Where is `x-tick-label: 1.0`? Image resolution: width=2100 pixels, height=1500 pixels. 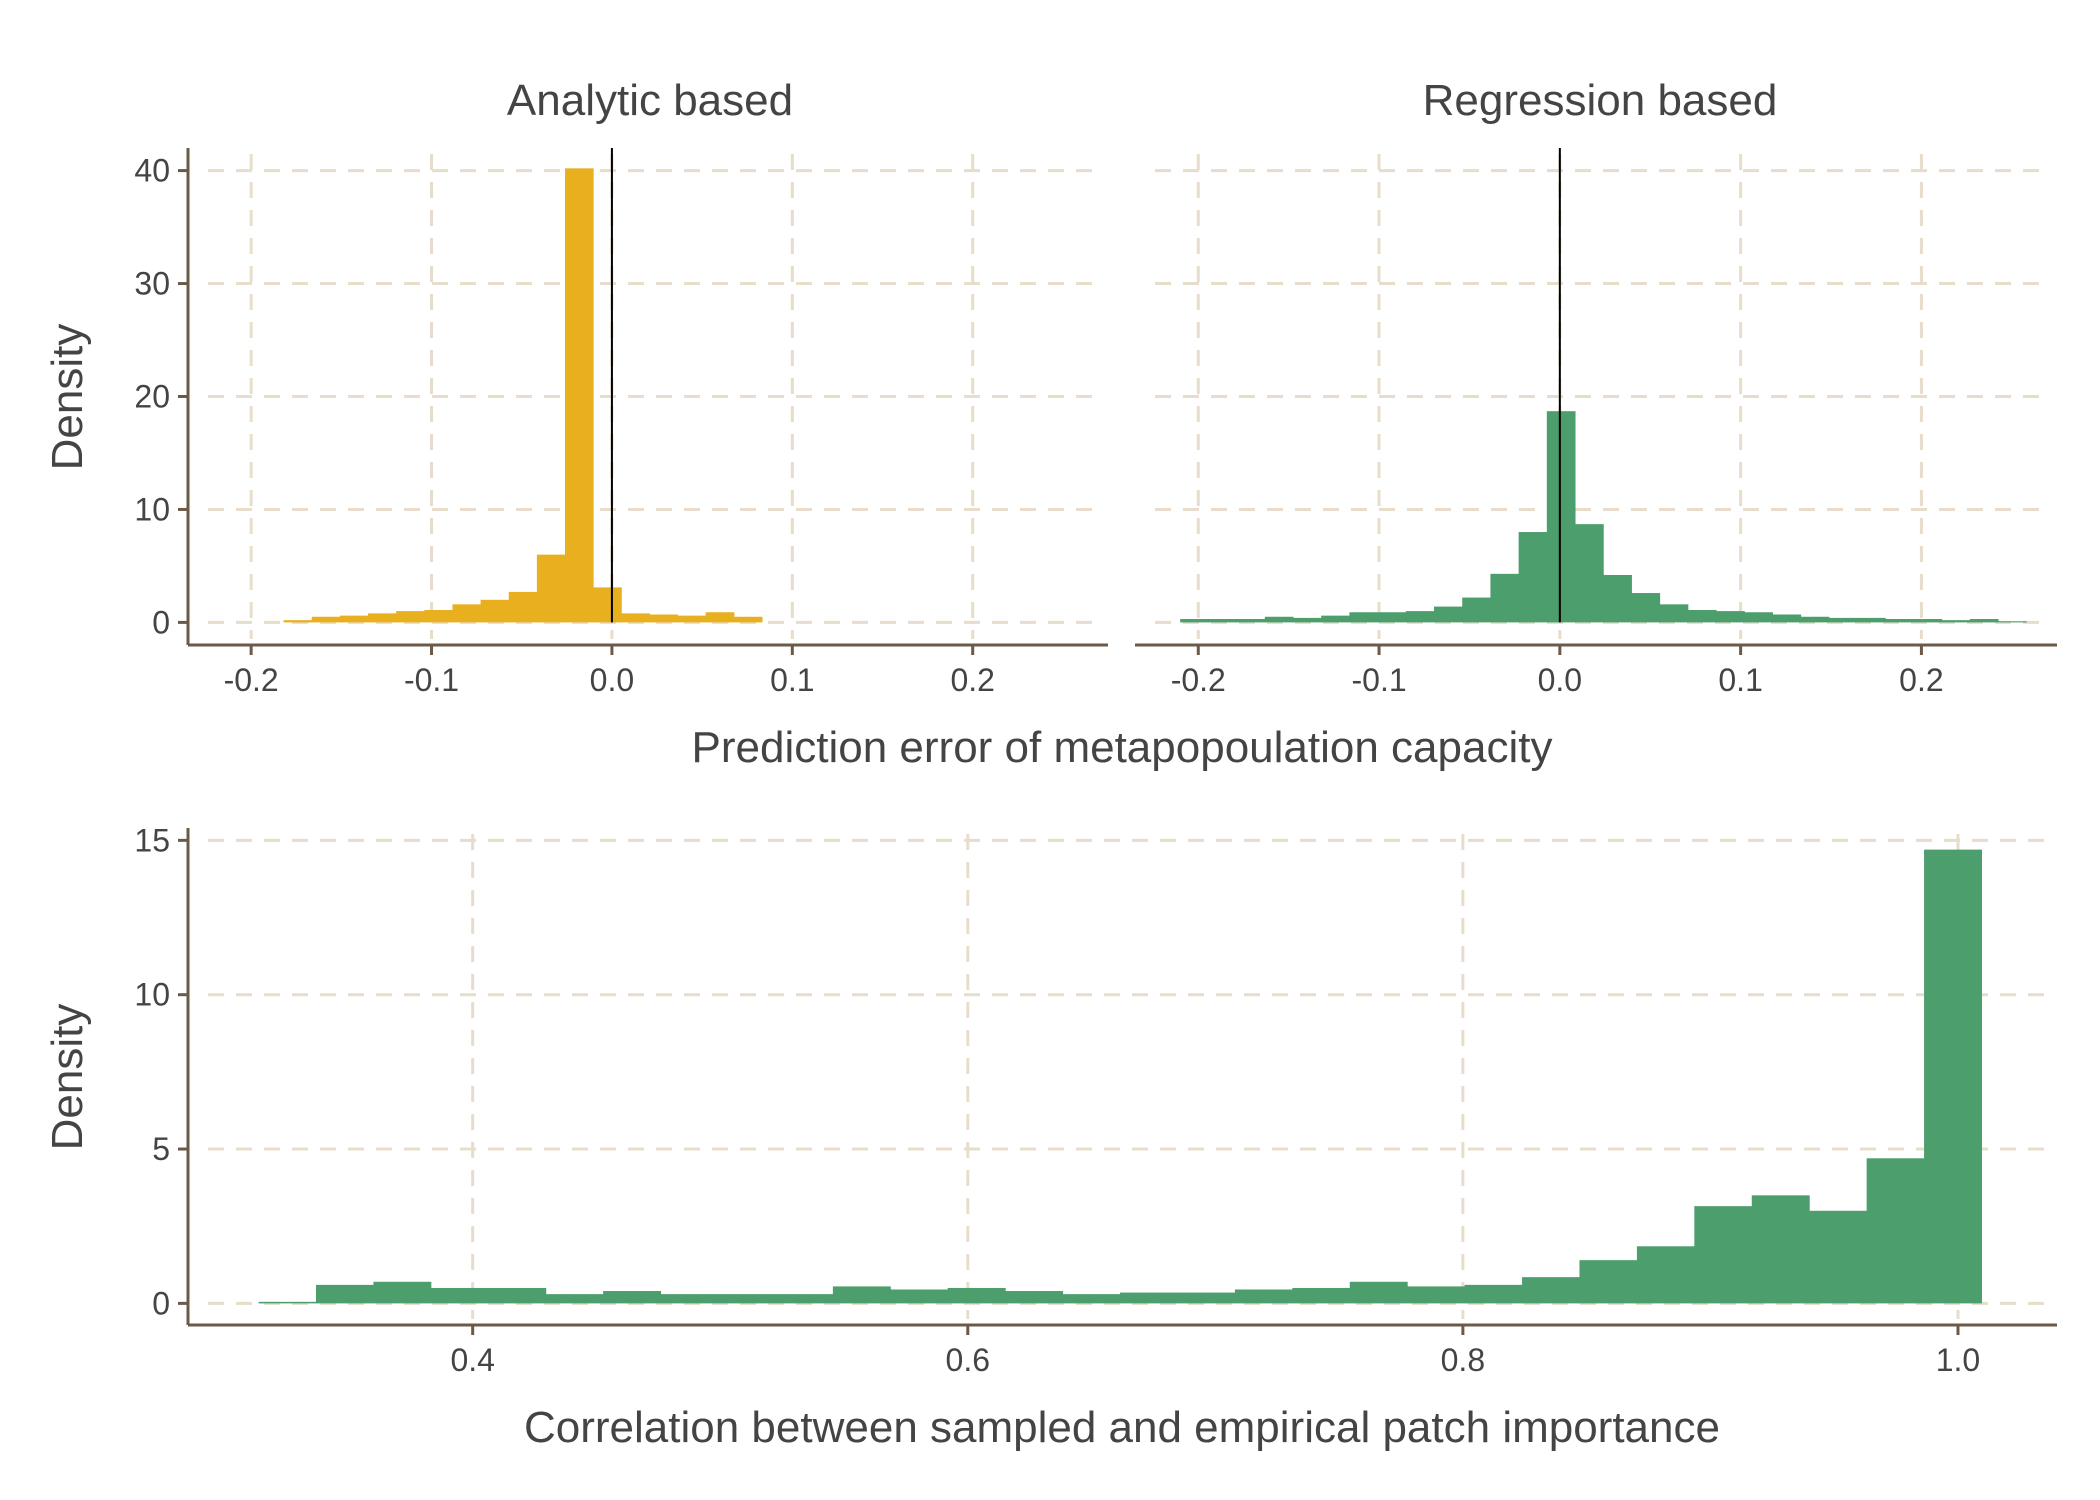
x-tick-label: 1.0 is located at coordinates (1958, 1360).